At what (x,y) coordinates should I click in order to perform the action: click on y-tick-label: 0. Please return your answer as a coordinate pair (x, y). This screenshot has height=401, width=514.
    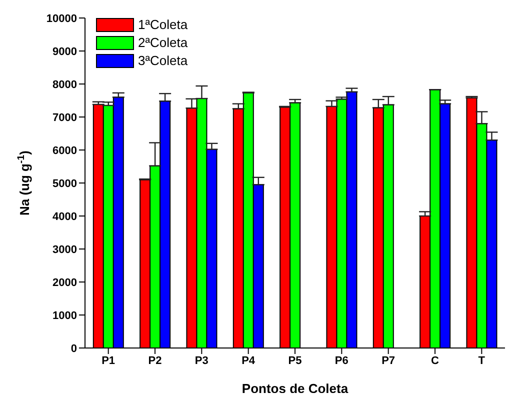
    Looking at the image, I should click on (73, 348).